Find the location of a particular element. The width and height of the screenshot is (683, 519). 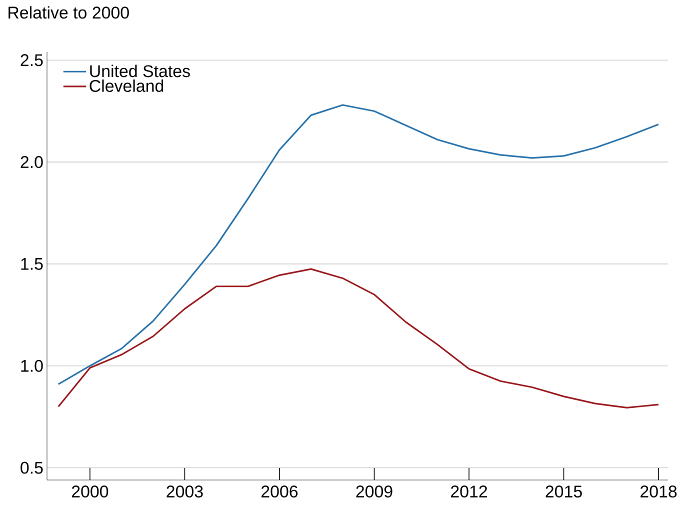

y-tick-label: 1.5 is located at coordinates (32, 264).